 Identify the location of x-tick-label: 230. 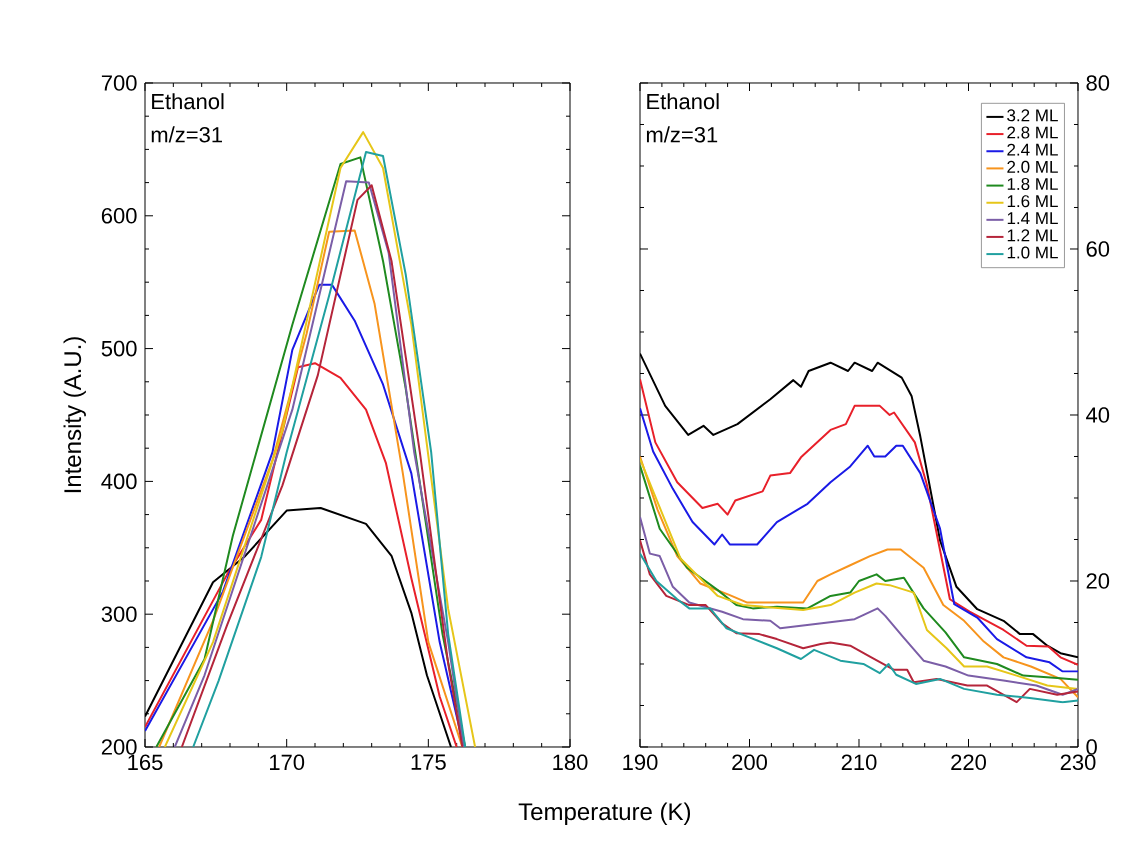
(1078, 762).